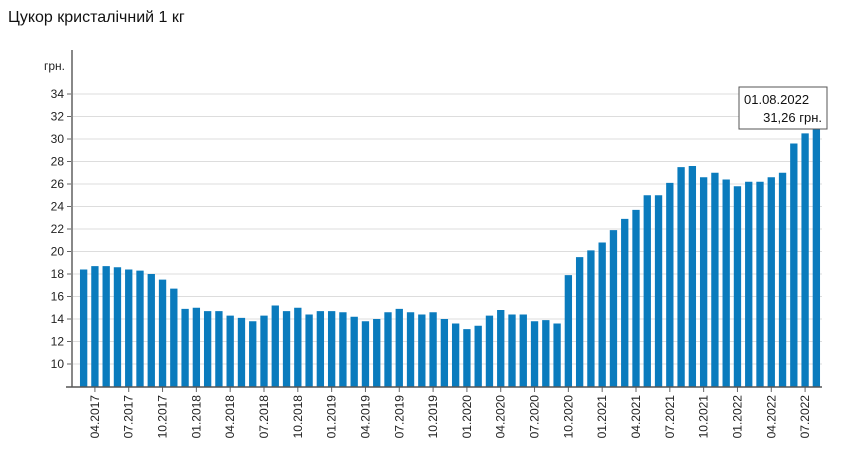  What do you see at coordinates (196, 417) in the screenshot?
I see `x-tick-label: 01.2018` at bounding box center [196, 417].